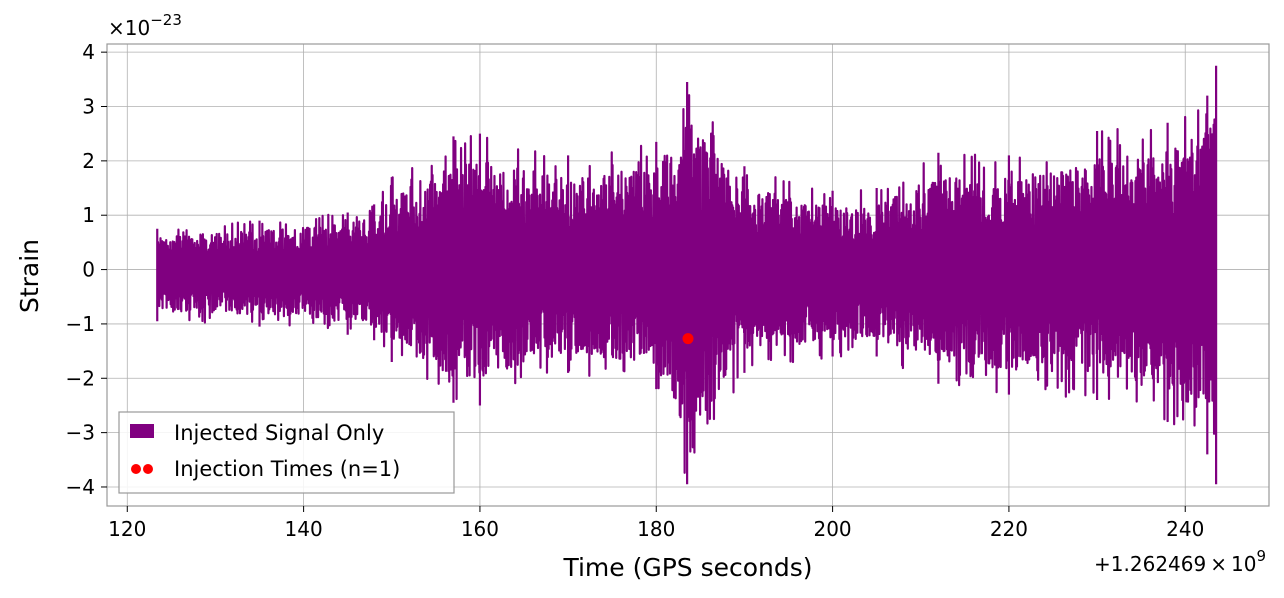  I want to click on y-tick-label-0: −4, so click(80, 487).